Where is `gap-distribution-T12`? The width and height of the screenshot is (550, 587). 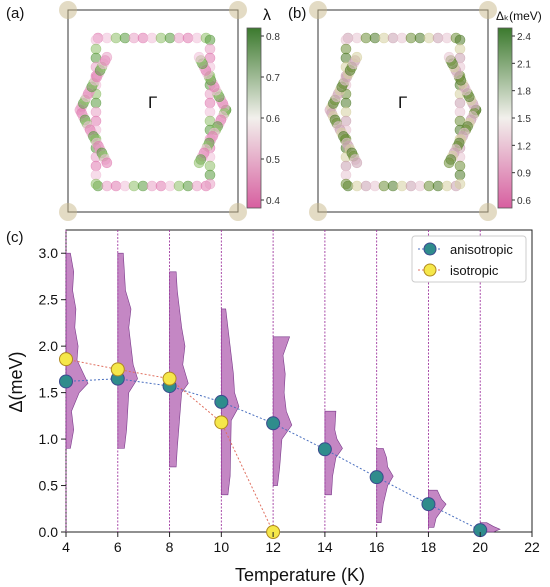 gap-distribution-T12 is located at coordinates (282, 411).